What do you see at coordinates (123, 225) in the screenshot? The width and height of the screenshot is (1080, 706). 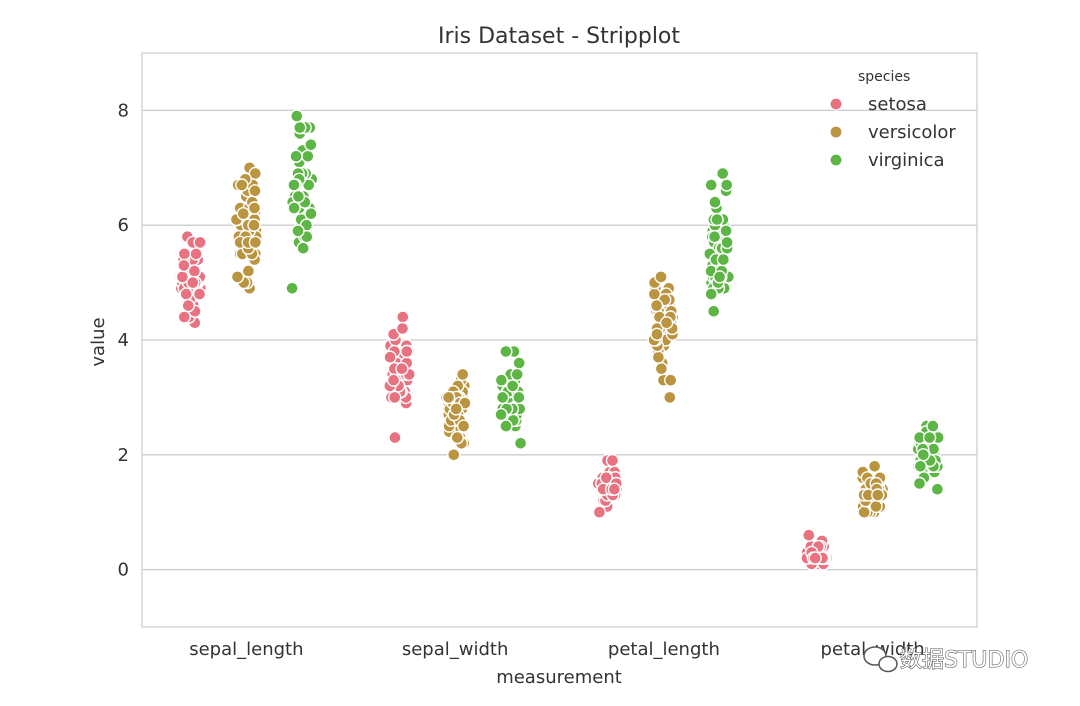 I see `y-tick-label: 6` at bounding box center [123, 225].